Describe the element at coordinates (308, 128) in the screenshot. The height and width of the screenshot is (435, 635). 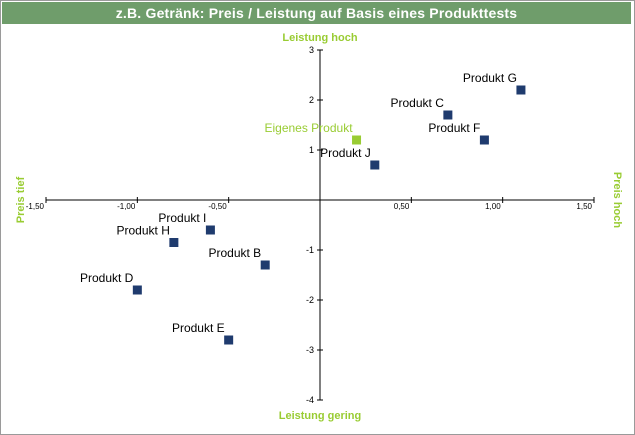
I see `point-label: Eigenes Produkt` at that location.